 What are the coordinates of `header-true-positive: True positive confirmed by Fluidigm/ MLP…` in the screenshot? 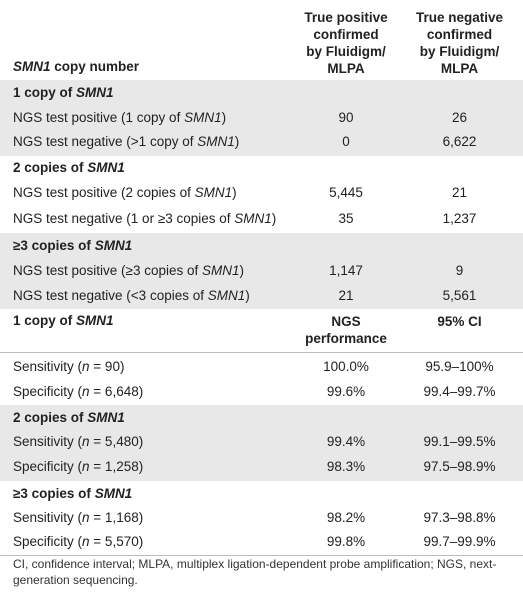 It's located at (346, 44).